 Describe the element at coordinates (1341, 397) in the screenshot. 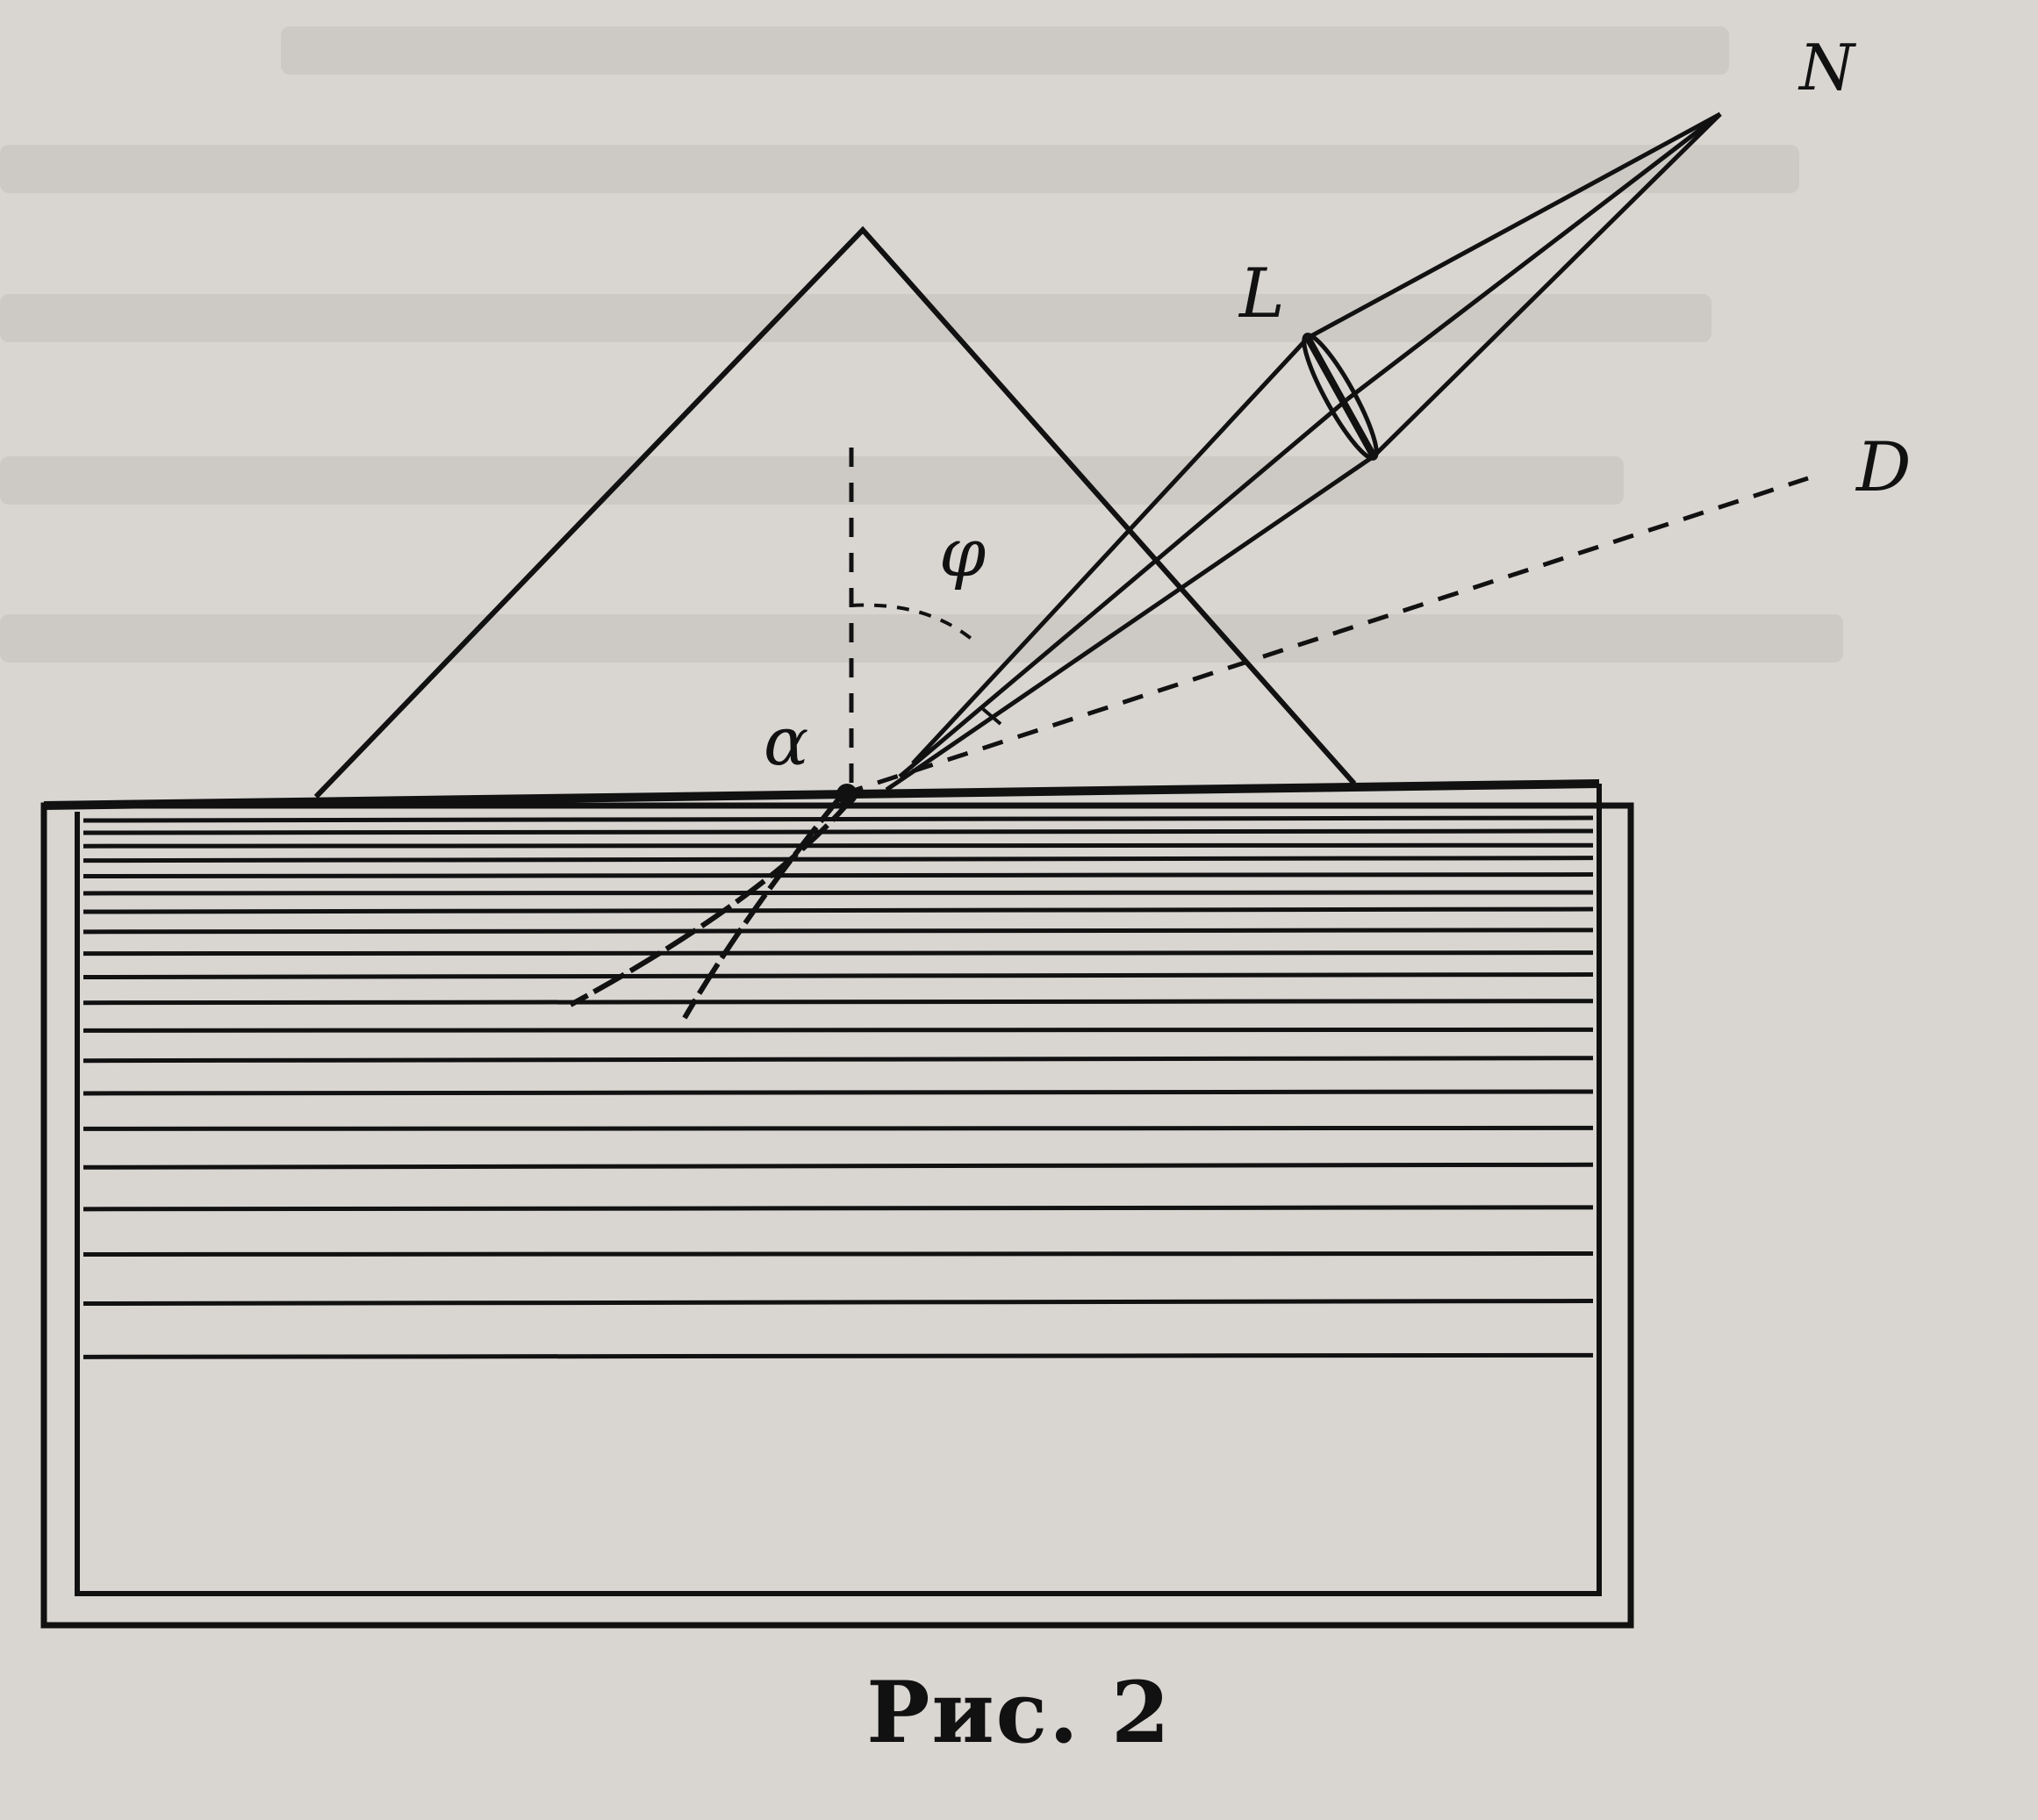

I see `lens` at that location.